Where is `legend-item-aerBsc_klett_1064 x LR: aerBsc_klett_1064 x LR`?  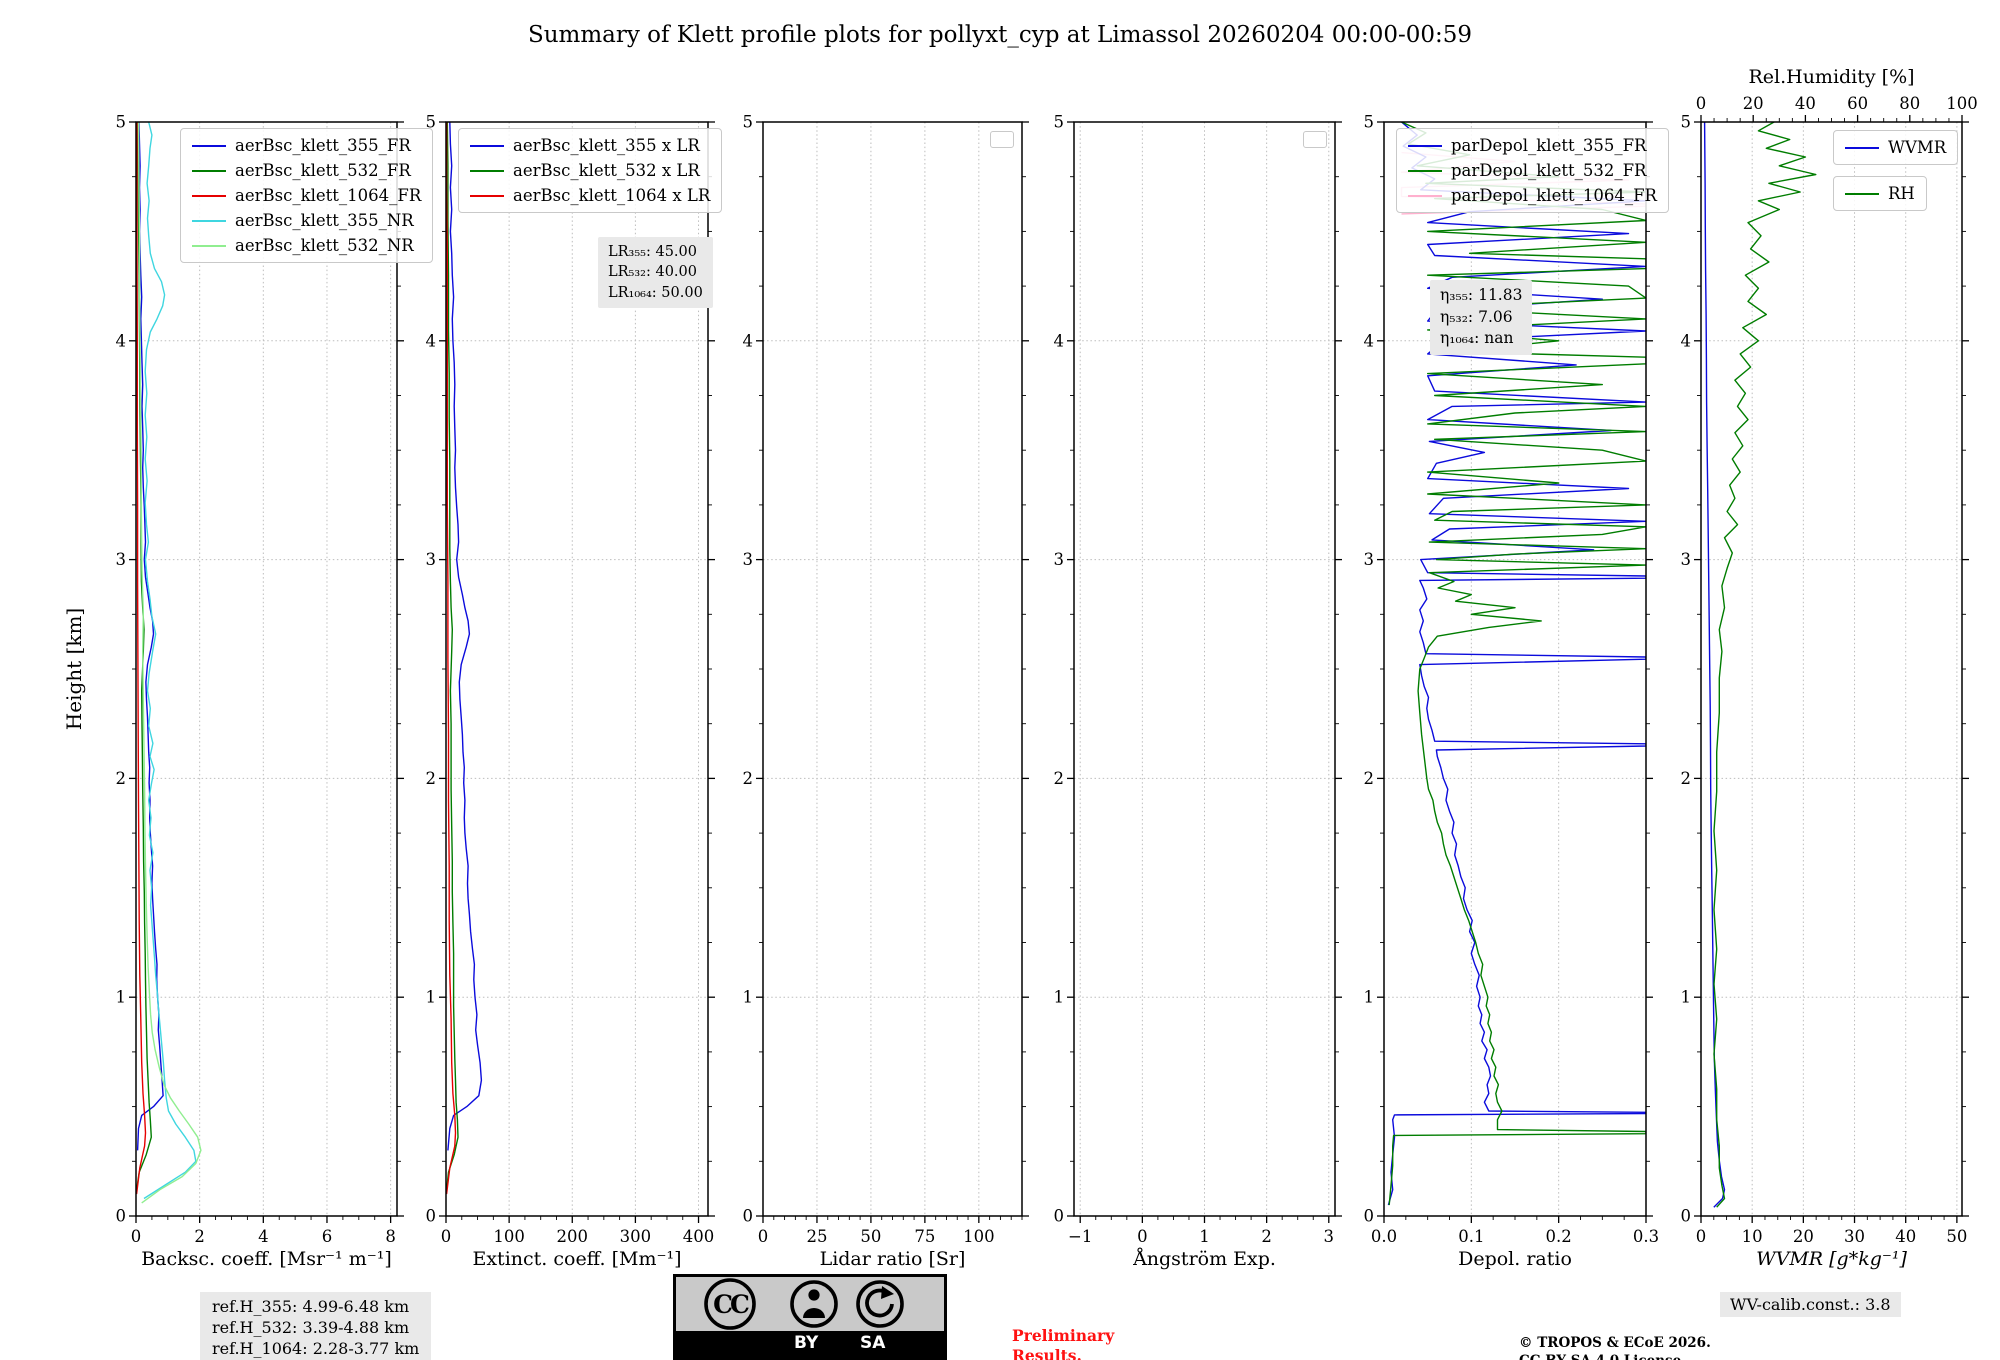 legend-item-aerBsc_klett_1064 x LR: aerBsc_klett_1064 x LR is located at coordinates (590, 195).